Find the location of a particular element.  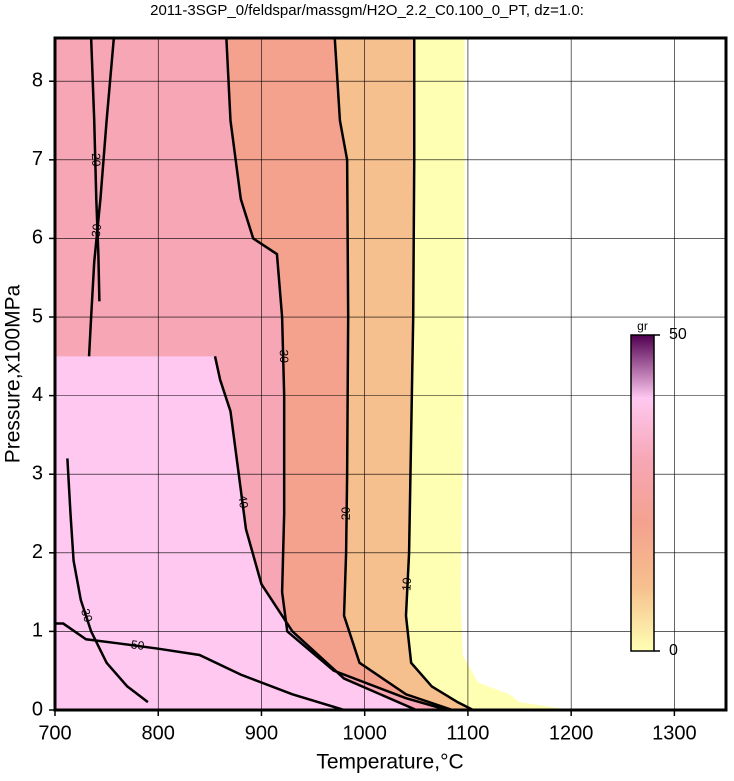

colorbar-label: gr is located at coordinates (642, 326).